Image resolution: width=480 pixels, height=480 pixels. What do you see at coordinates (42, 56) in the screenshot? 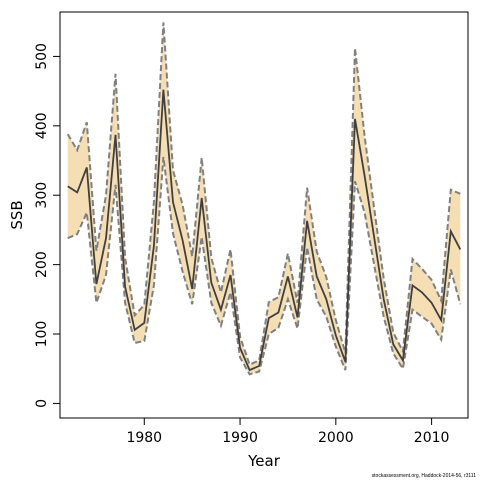
I see `y-tick-label: 500` at bounding box center [42, 56].